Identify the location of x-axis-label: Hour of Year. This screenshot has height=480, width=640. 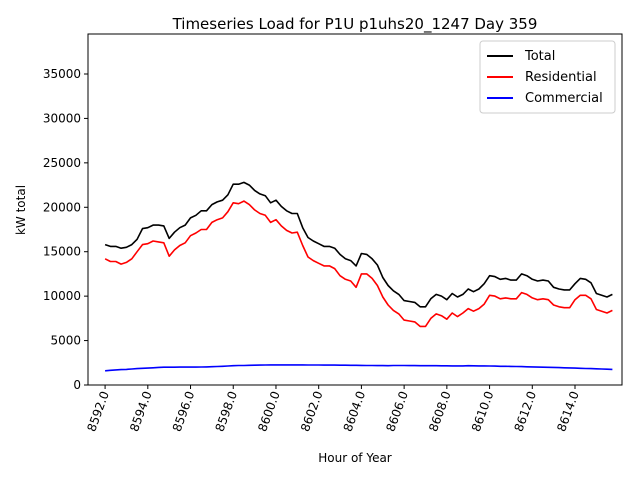
(355, 458).